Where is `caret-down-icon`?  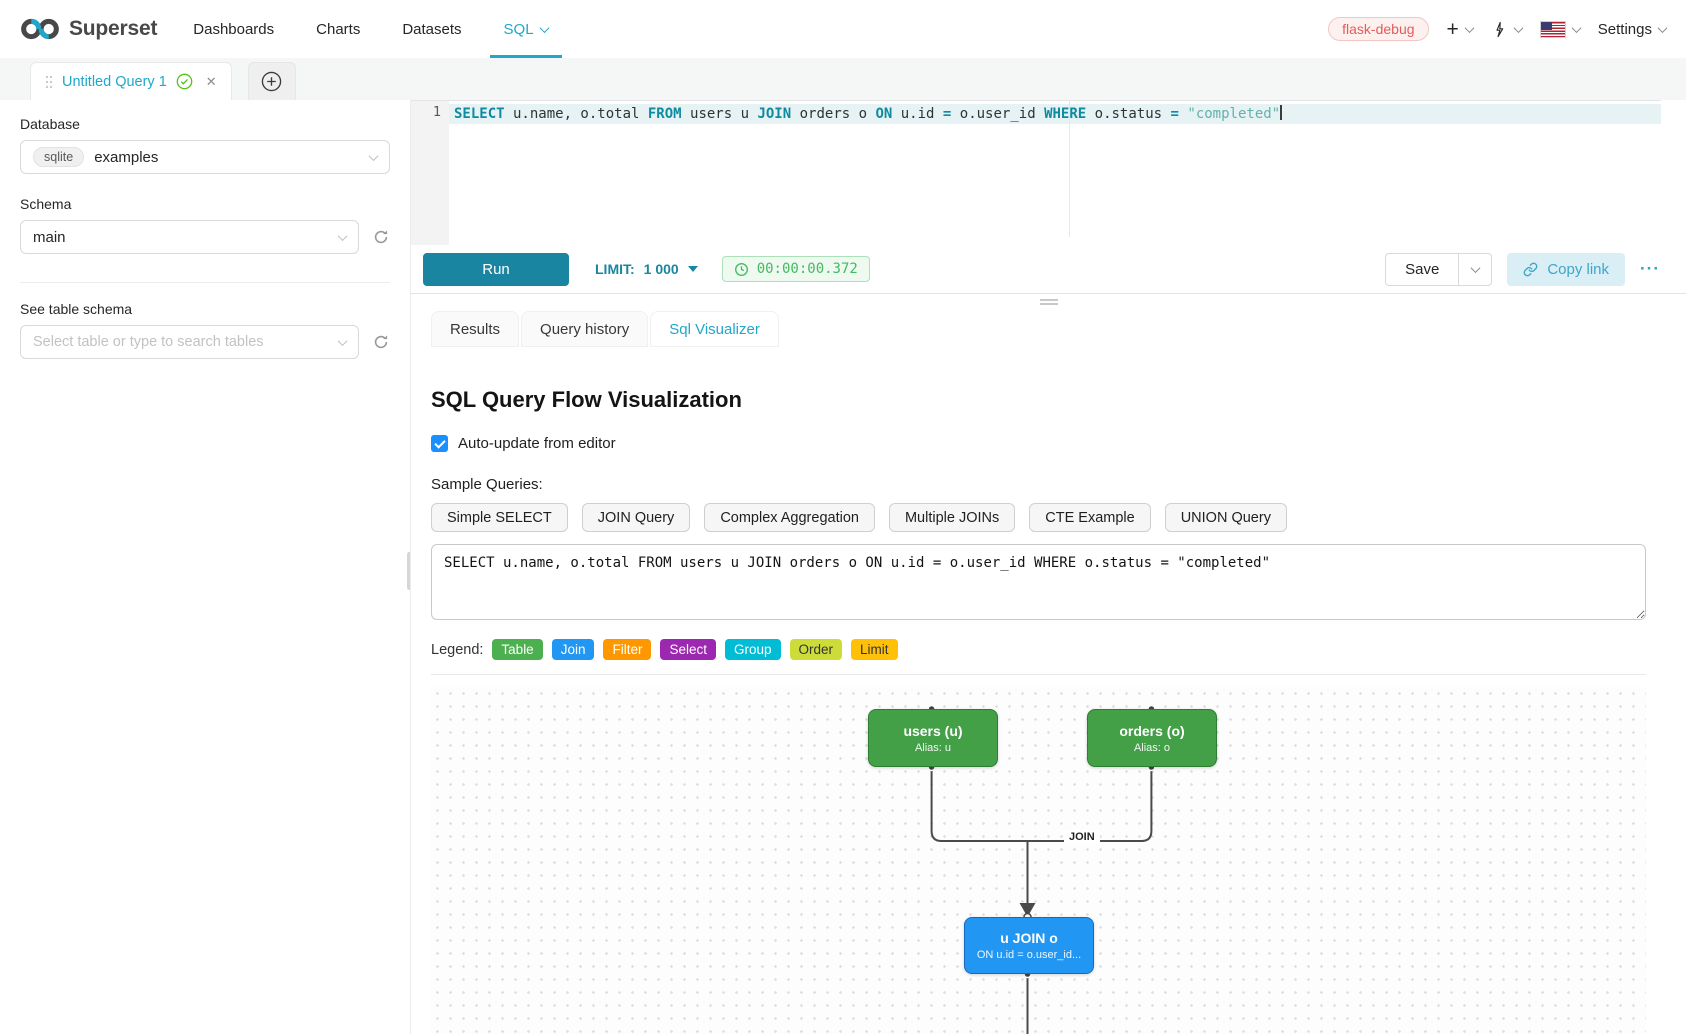 caret-down-icon is located at coordinates (692, 269).